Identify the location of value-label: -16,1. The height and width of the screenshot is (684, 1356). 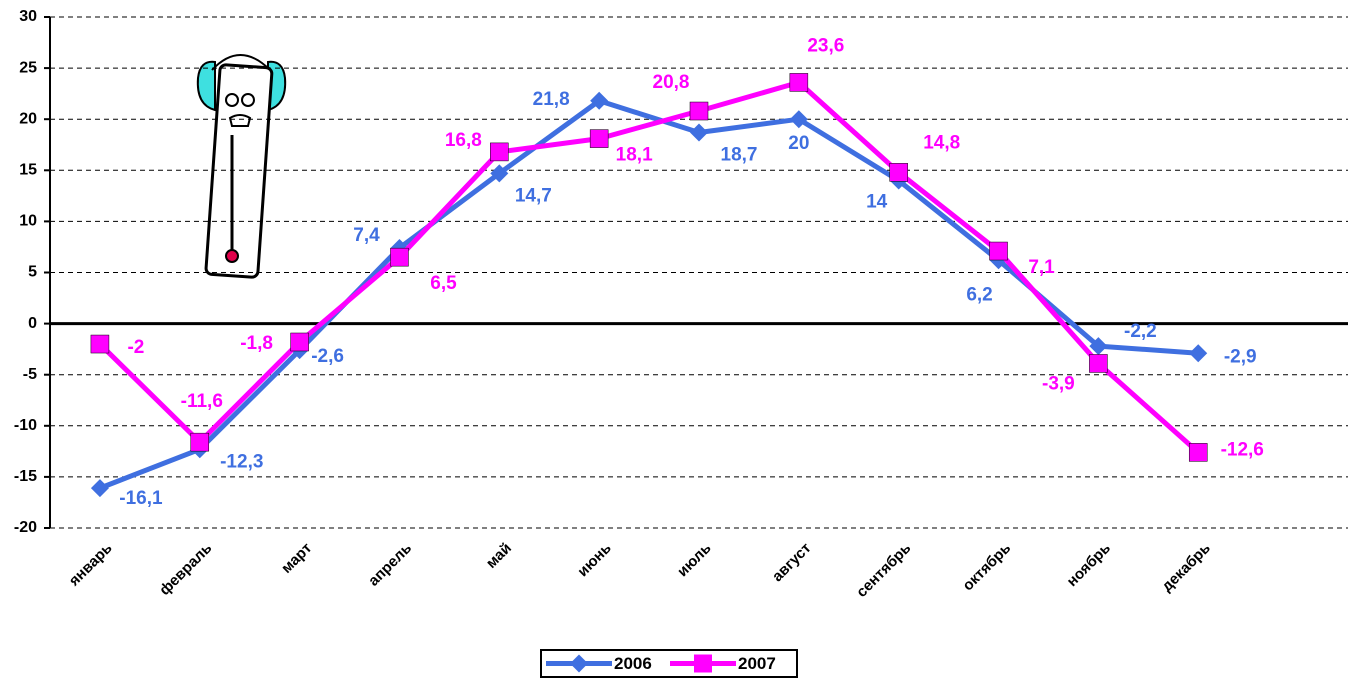
(141, 498).